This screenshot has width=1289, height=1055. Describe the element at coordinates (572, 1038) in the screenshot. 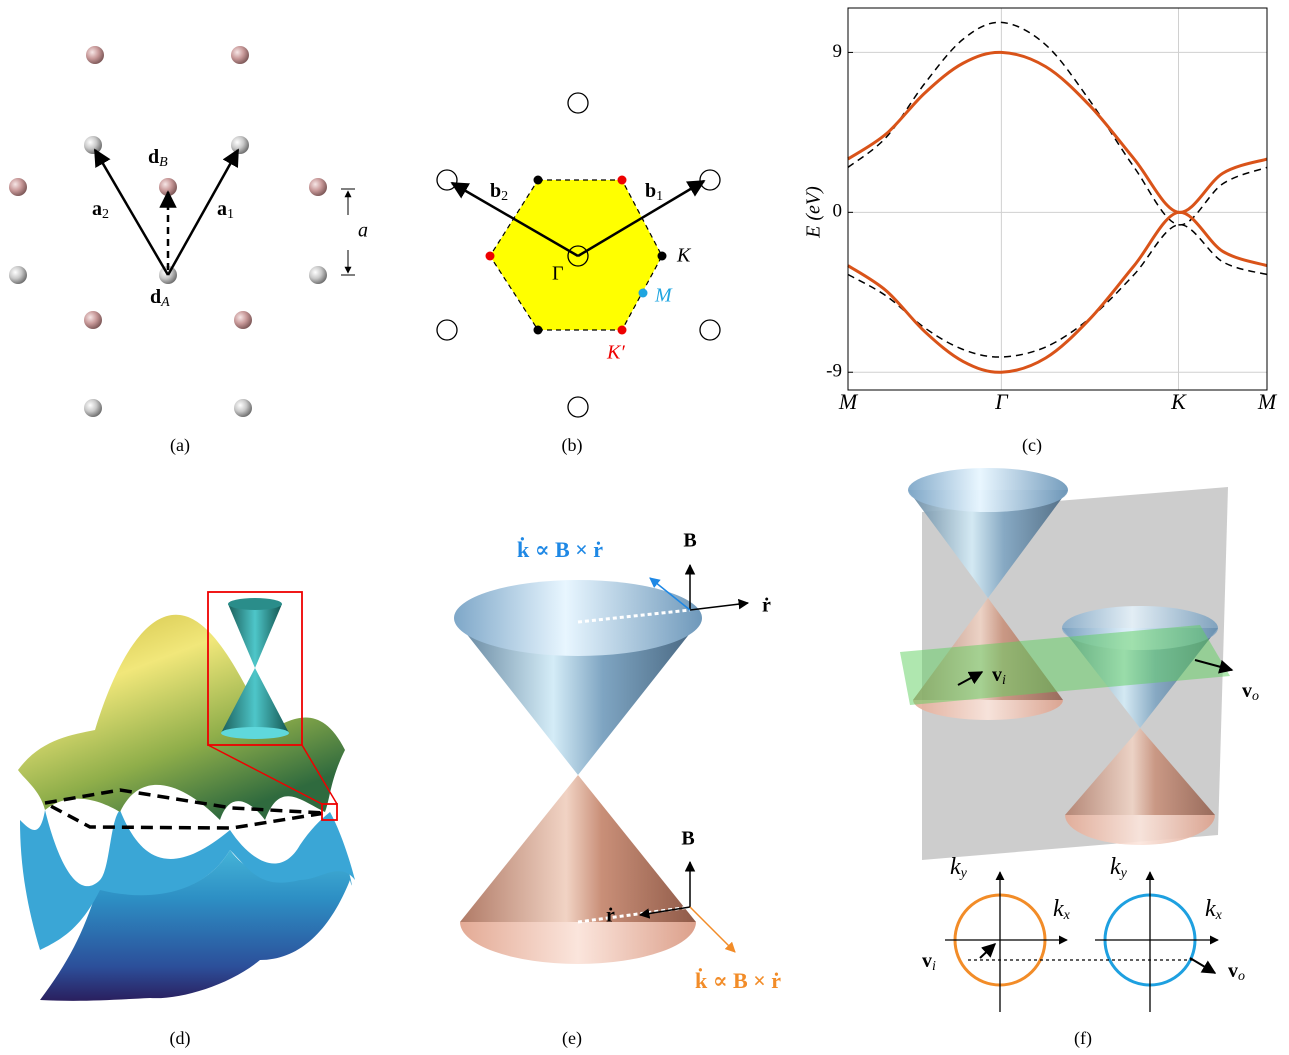

I see `caption: (e)` at that location.